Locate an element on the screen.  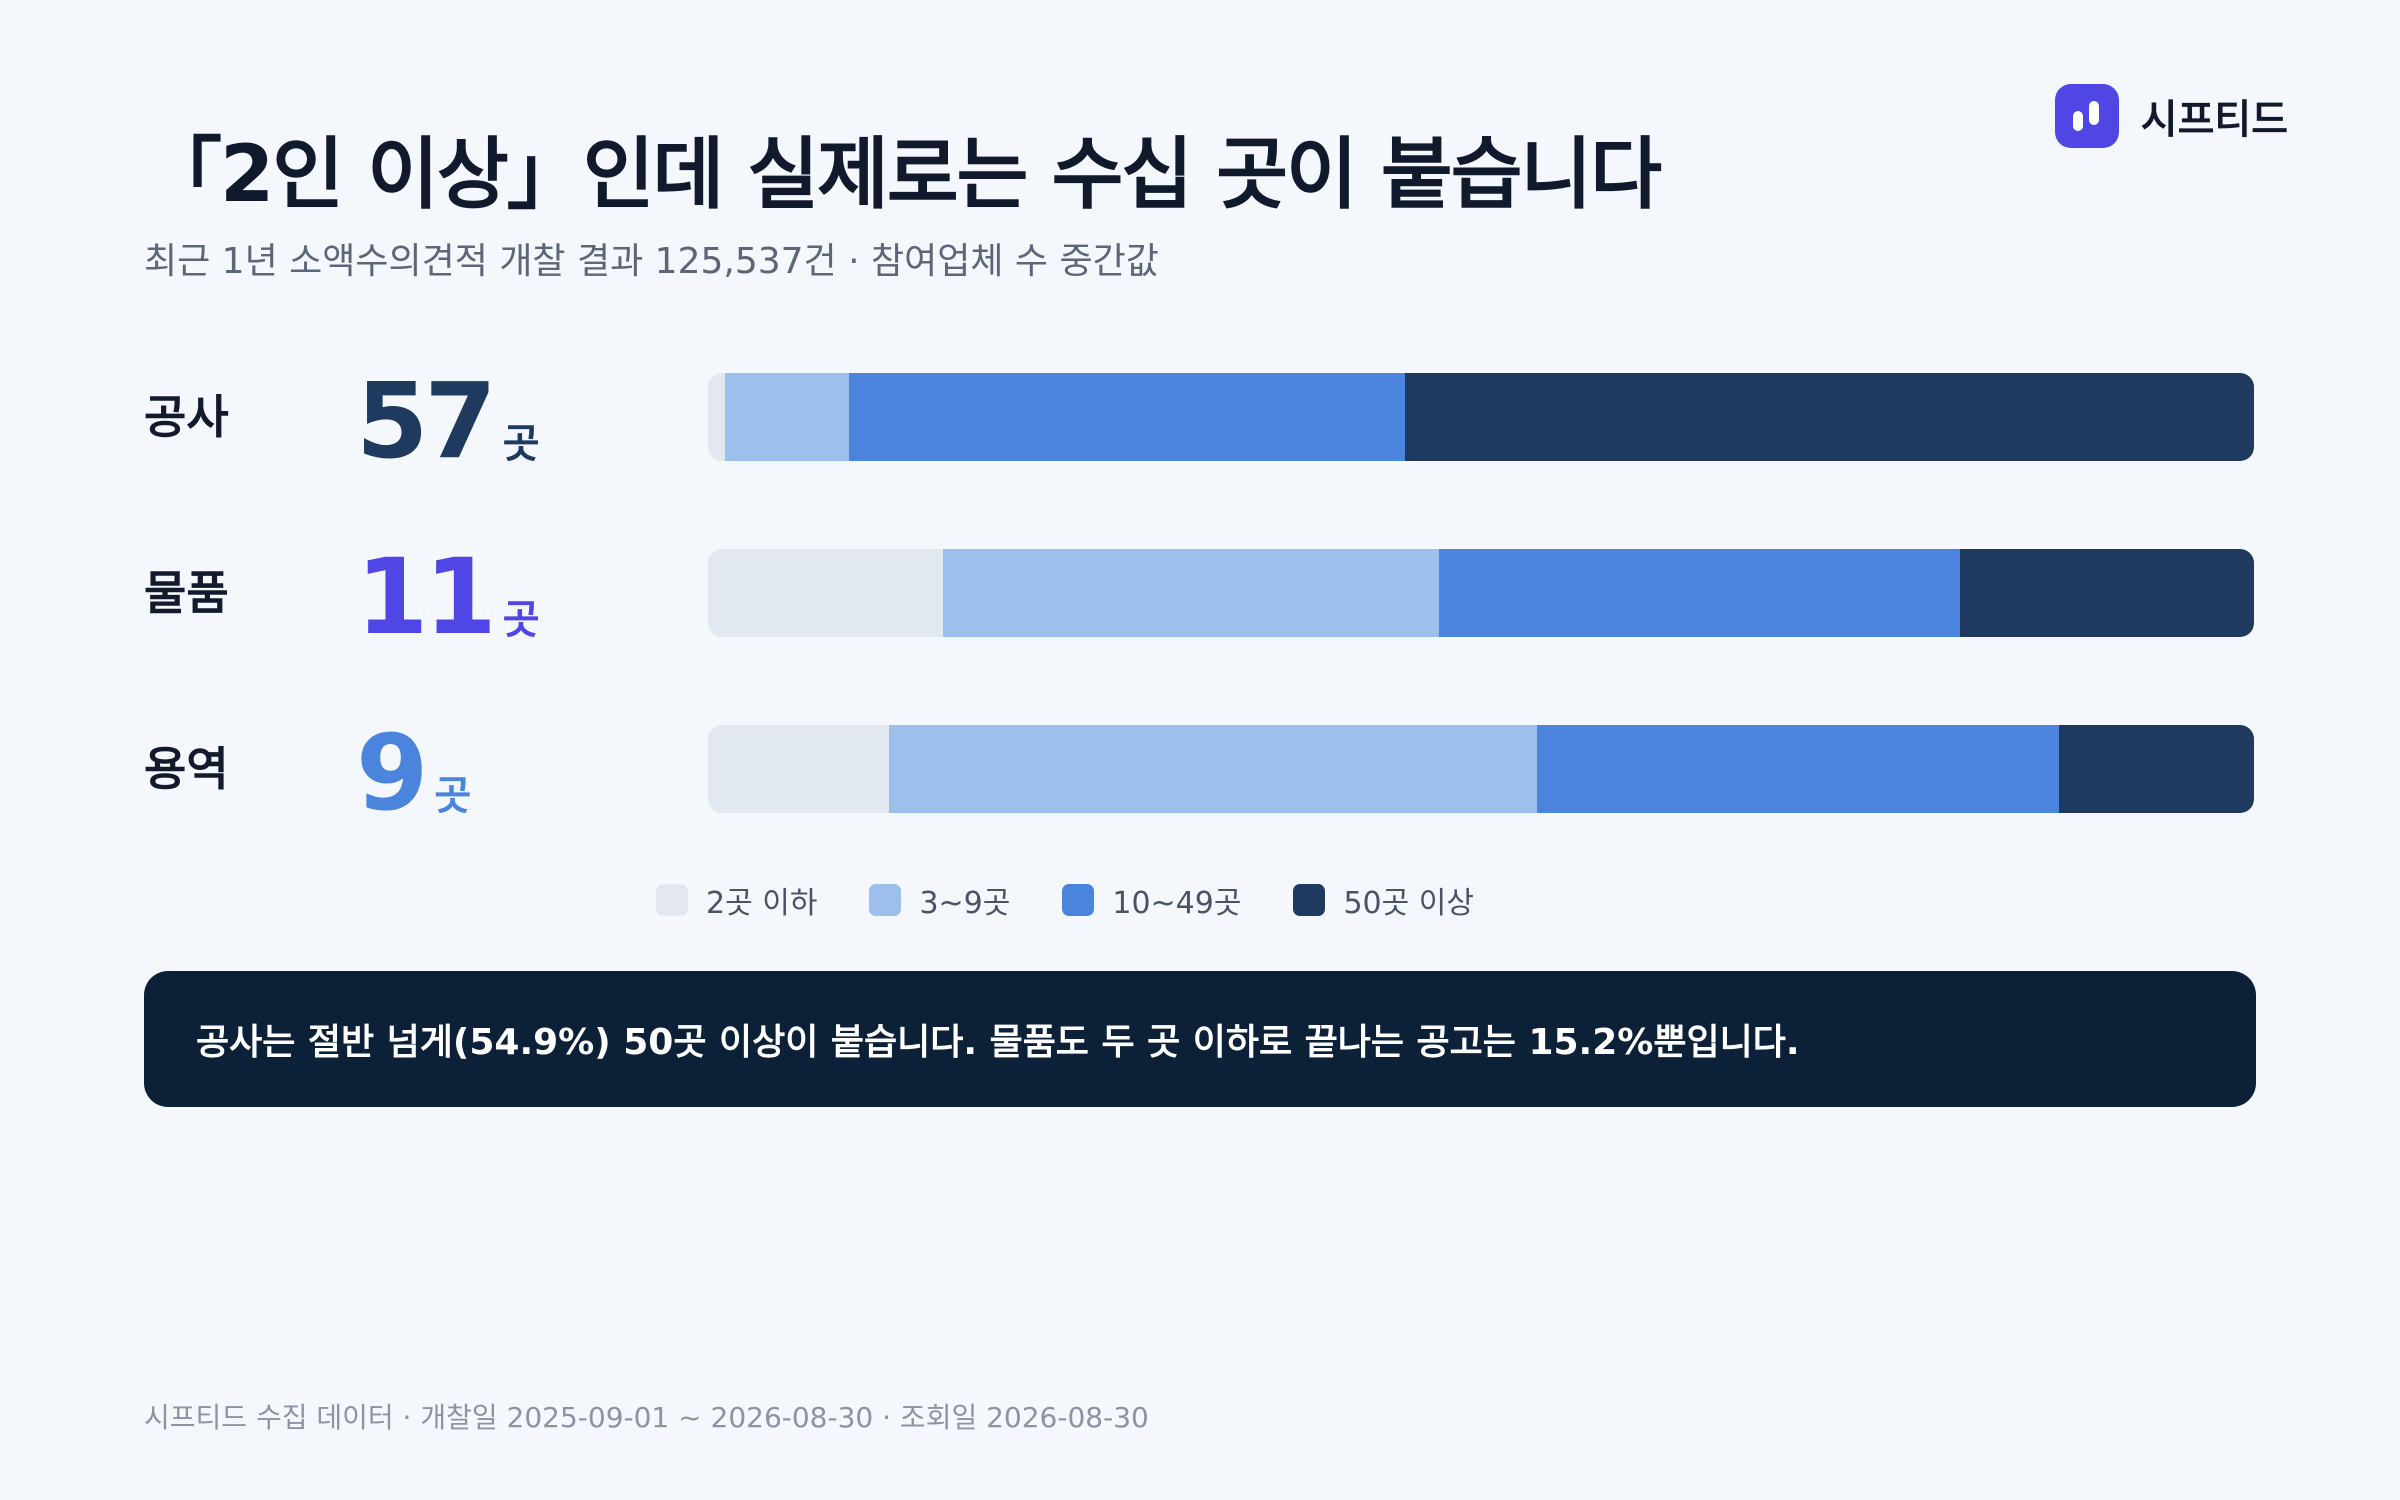
chart-row: 물품 11 곳 is located at coordinates (1200, 597).